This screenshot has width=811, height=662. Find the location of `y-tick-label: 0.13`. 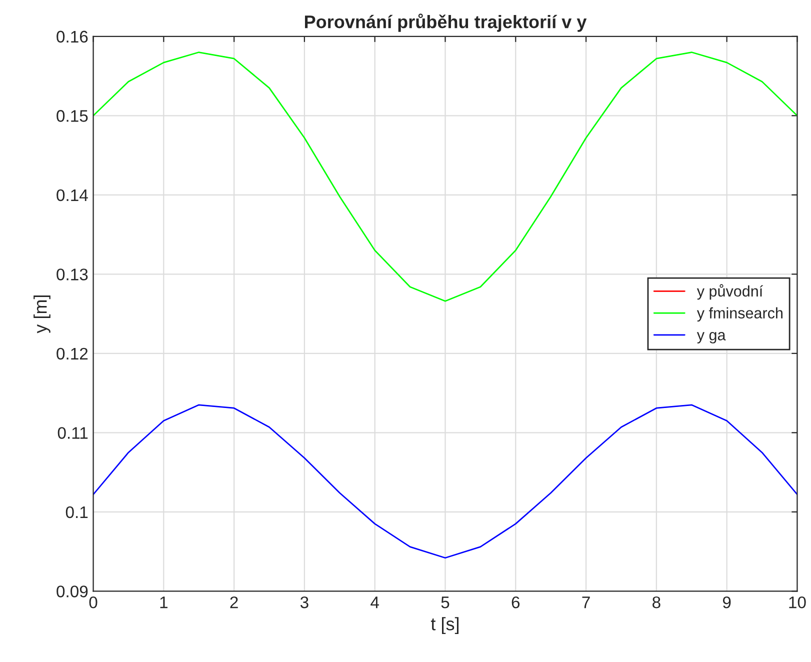

y-tick-label: 0.13 is located at coordinates (72, 274).